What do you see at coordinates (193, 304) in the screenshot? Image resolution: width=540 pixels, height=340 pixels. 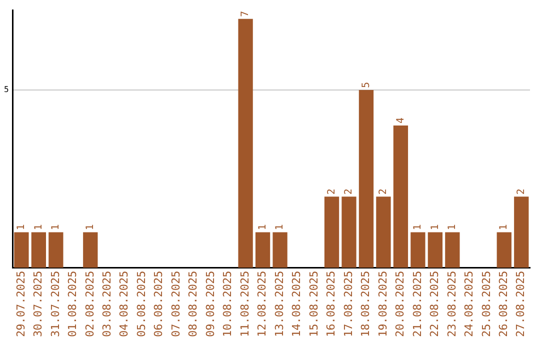 I see `x-tick-label: 08.08.2025` at bounding box center [193, 304].